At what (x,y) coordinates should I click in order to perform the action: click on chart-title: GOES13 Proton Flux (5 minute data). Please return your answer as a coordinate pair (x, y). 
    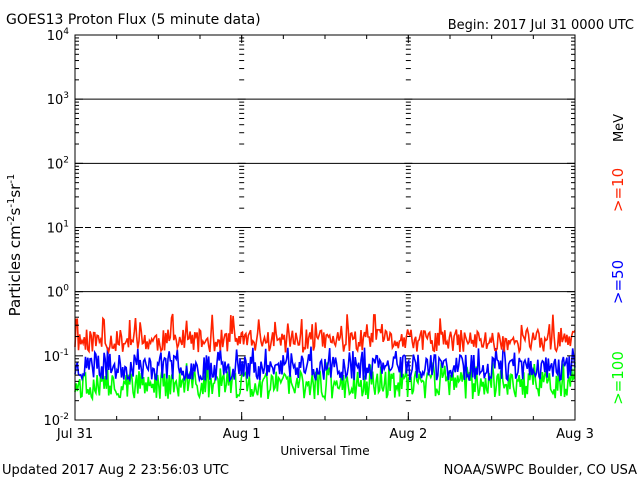
    Looking at the image, I should click on (133, 20).